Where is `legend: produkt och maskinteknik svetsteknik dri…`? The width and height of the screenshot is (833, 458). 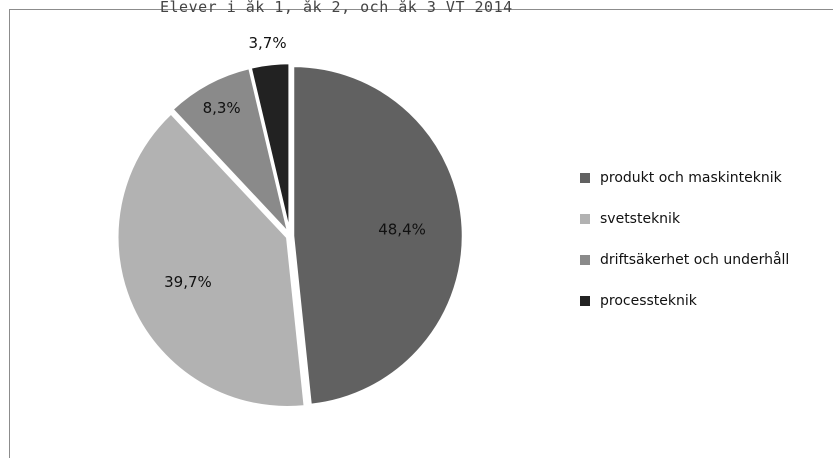
legend: produkt och maskinteknik svetsteknik dri… is located at coordinates (684, 250).